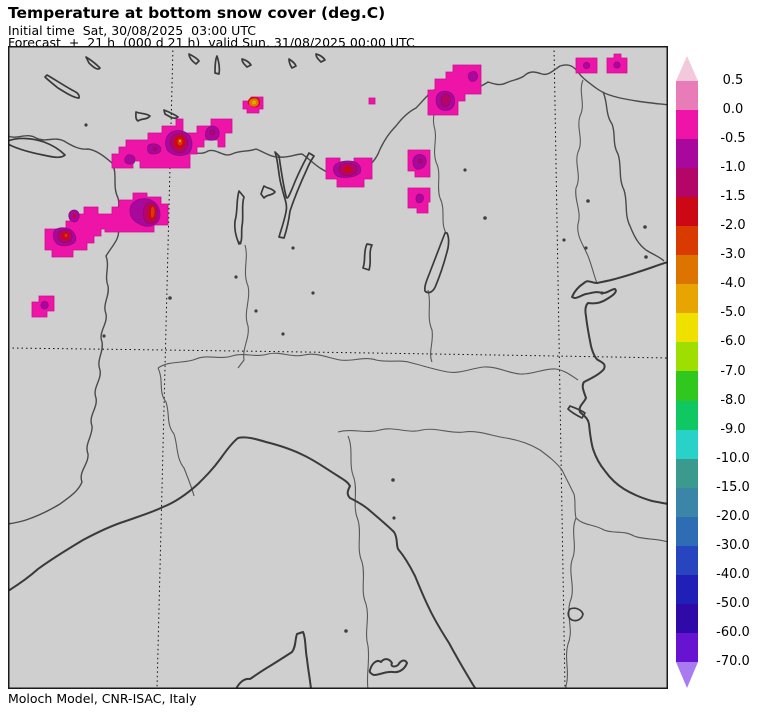 This screenshot has width=760, height=713. Describe the element at coordinates (457, 473) in the screenshot. I see `tuscany-emilia-border` at that location.